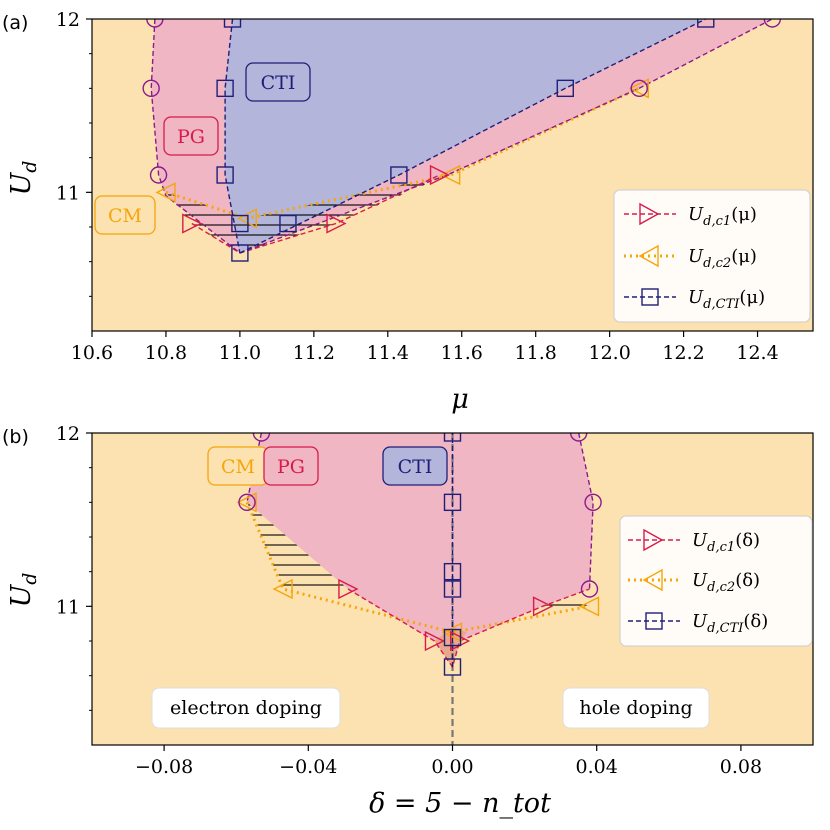 This screenshot has height=830, width=830. What do you see at coordinates (460, 399) in the screenshot?
I see `x-axis-label-a: μ` at bounding box center [460, 399].